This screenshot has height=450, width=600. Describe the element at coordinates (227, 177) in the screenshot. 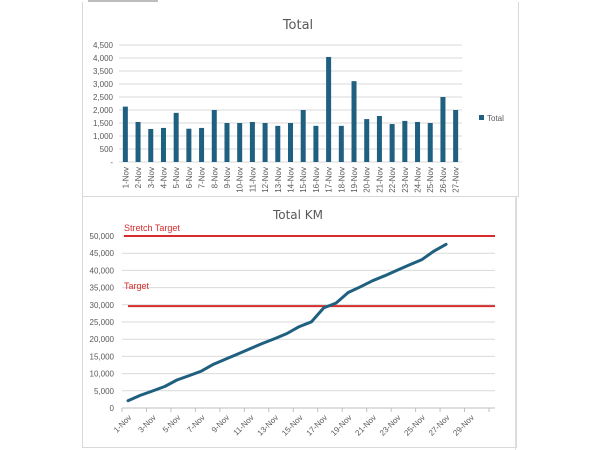

I see `bar-xtick-label: 9-Nov` at that location.